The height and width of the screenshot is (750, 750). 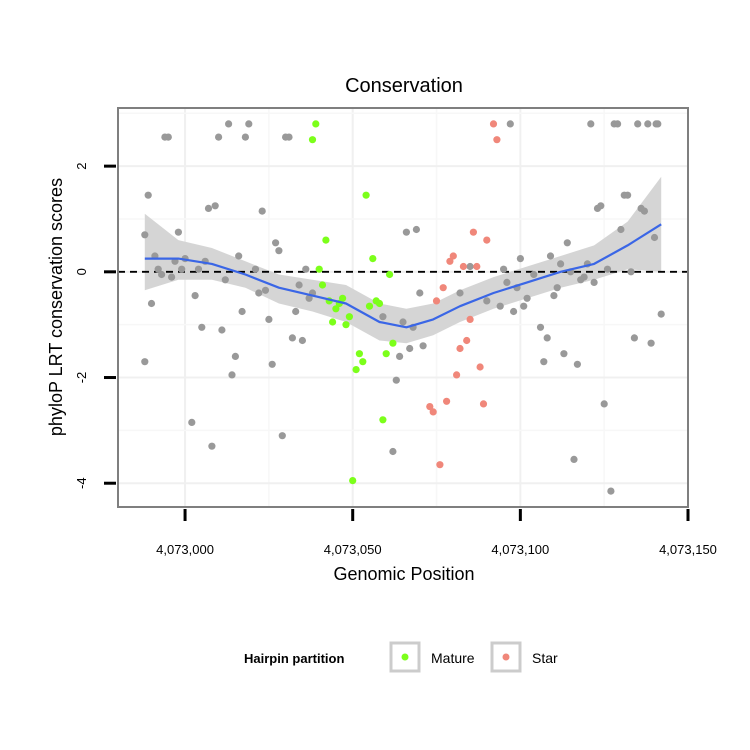 What do you see at coordinates (81, 483) in the screenshot?
I see `y-tick-label: -4` at bounding box center [81, 483].